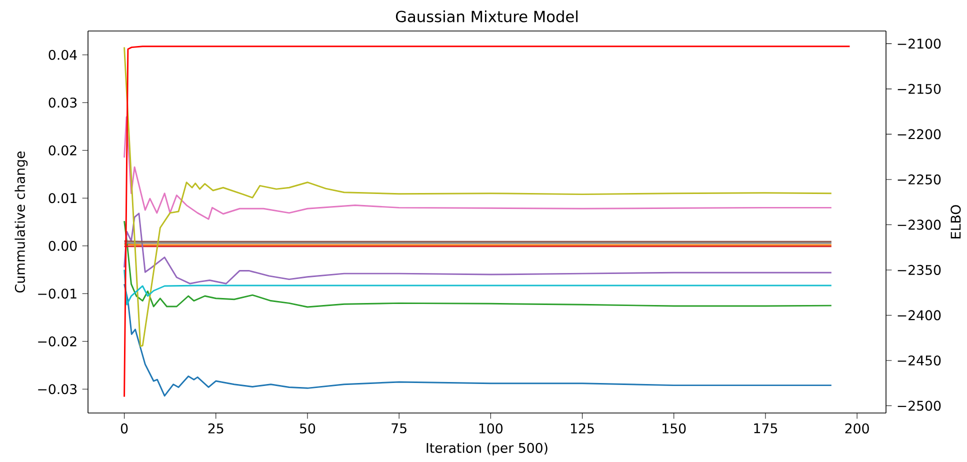 This screenshot has height=462, width=967. Describe the element at coordinates (919, 315) in the screenshot. I see `y2-tick-label: −2400` at that location.